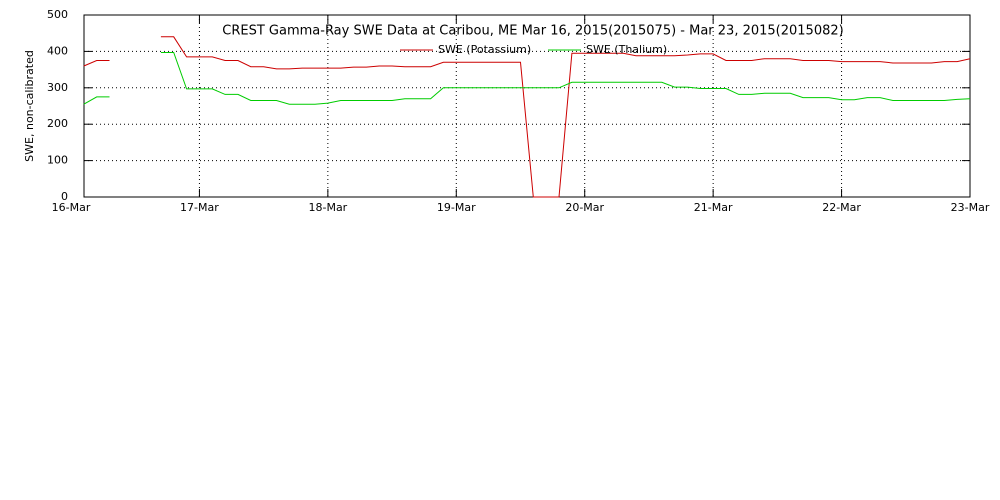 This screenshot has height=500, width=1000. Describe the element at coordinates (57, 160) in the screenshot. I see `y-tick-label: 100` at that location.